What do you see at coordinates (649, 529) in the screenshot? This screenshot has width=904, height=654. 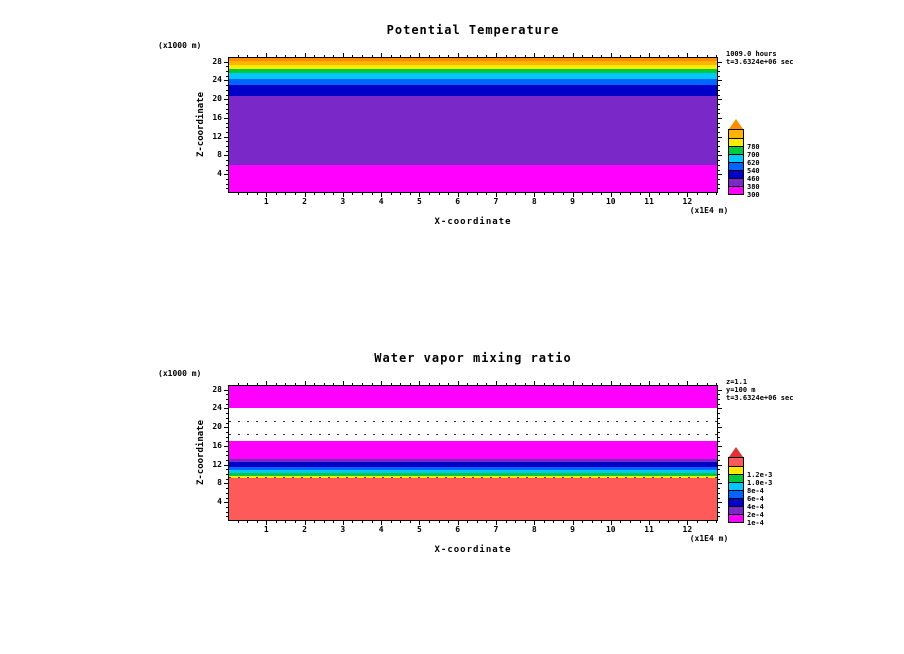 I see `x-tick-label: 11` at bounding box center [649, 529].